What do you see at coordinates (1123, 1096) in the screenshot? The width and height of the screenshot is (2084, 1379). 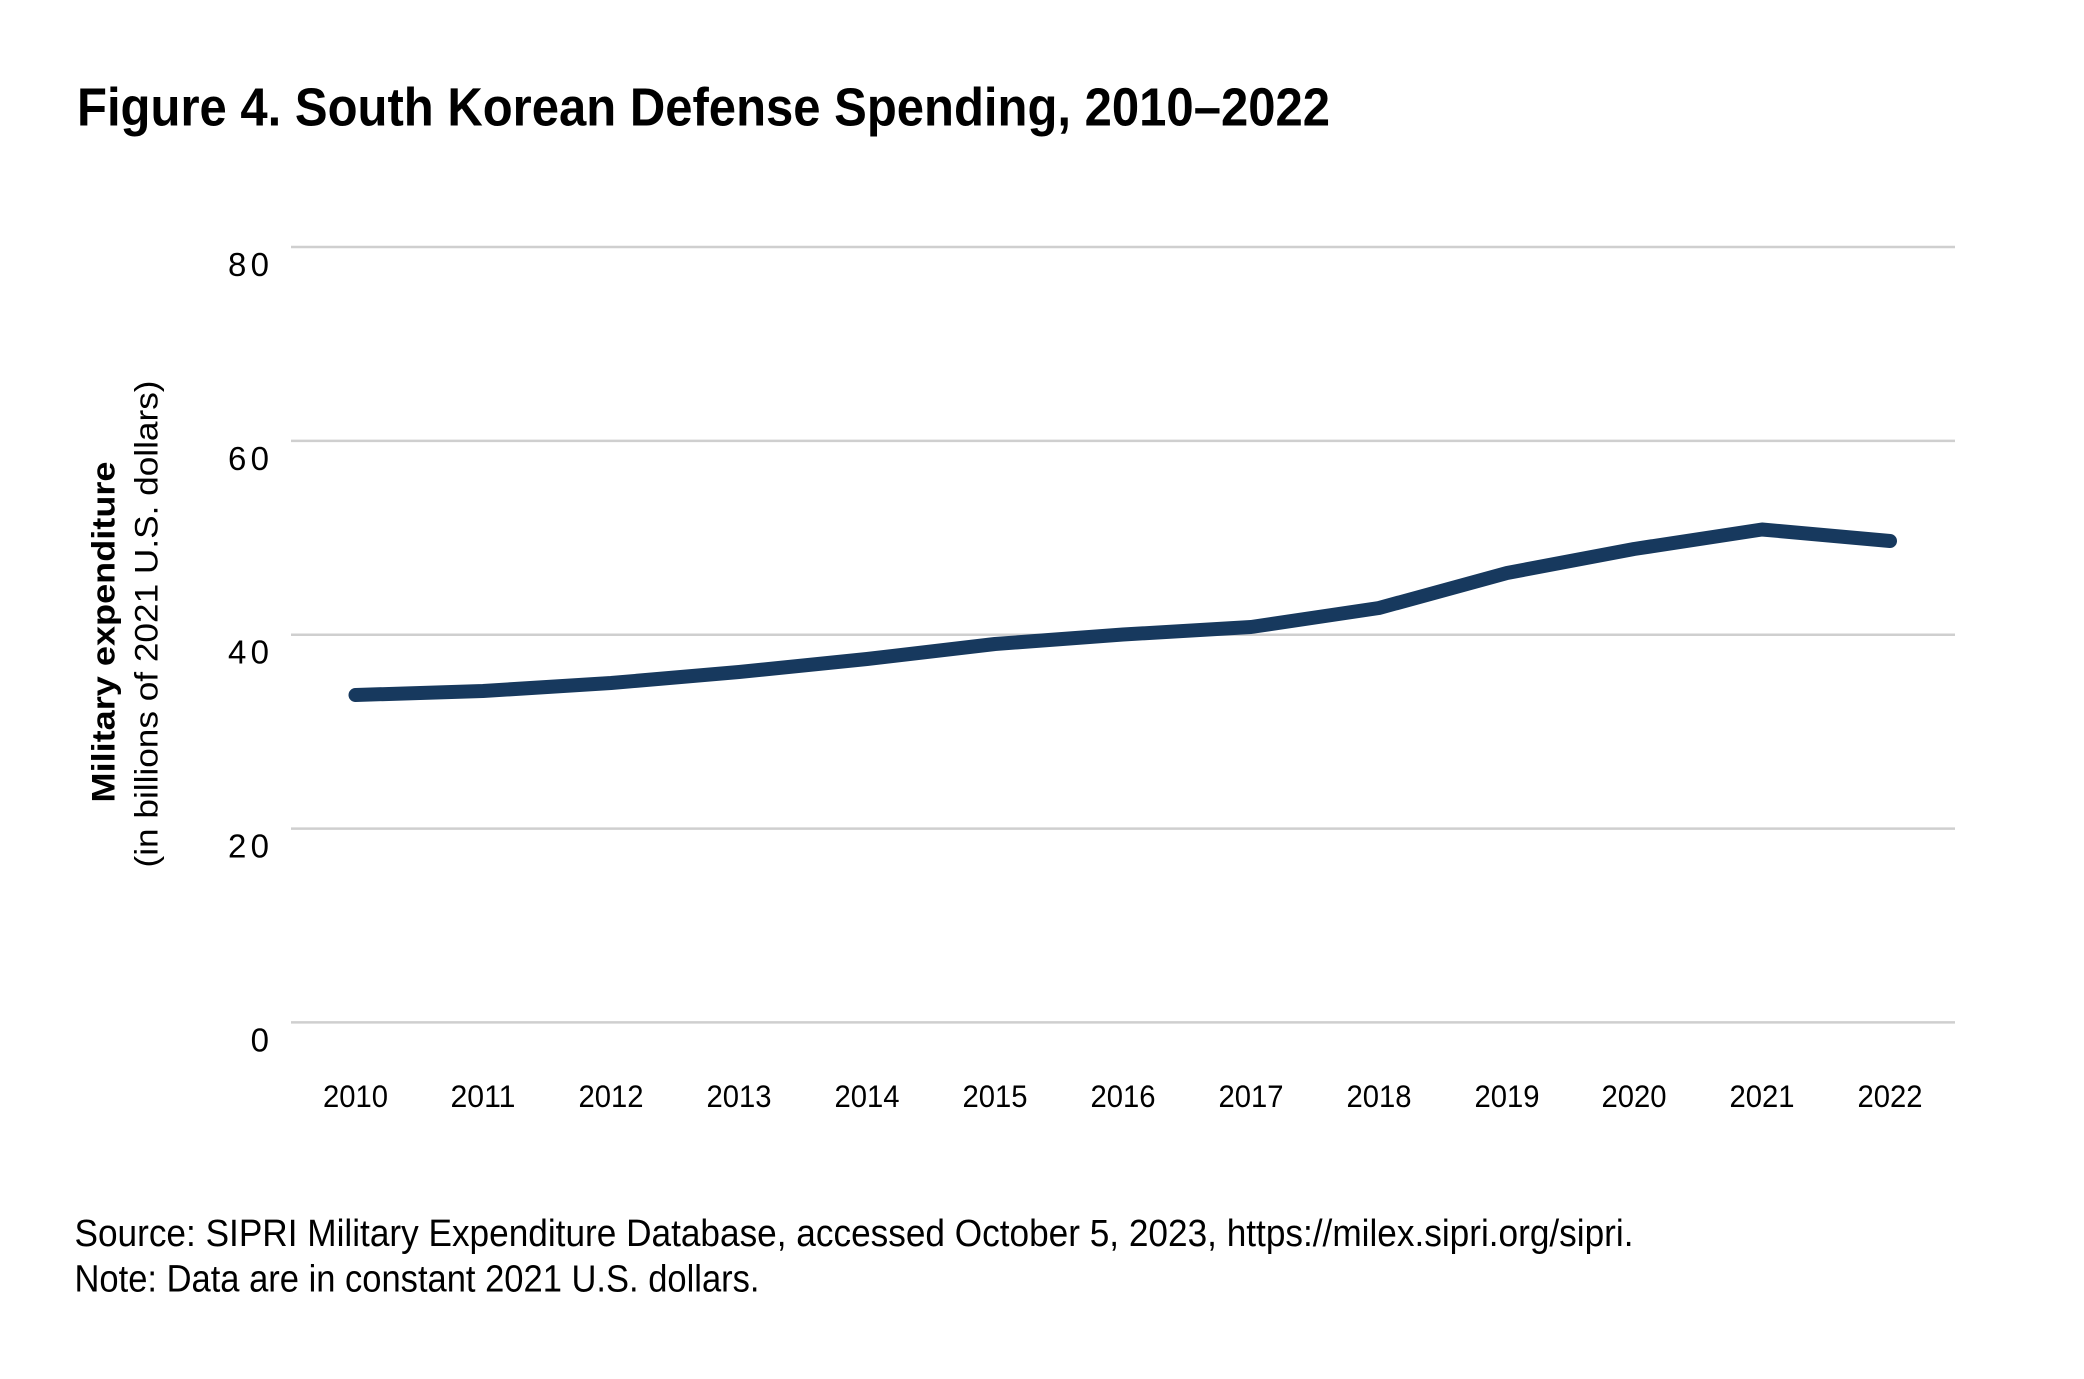 I see `svg-text: 2016` at bounding box center [1123, 1096].